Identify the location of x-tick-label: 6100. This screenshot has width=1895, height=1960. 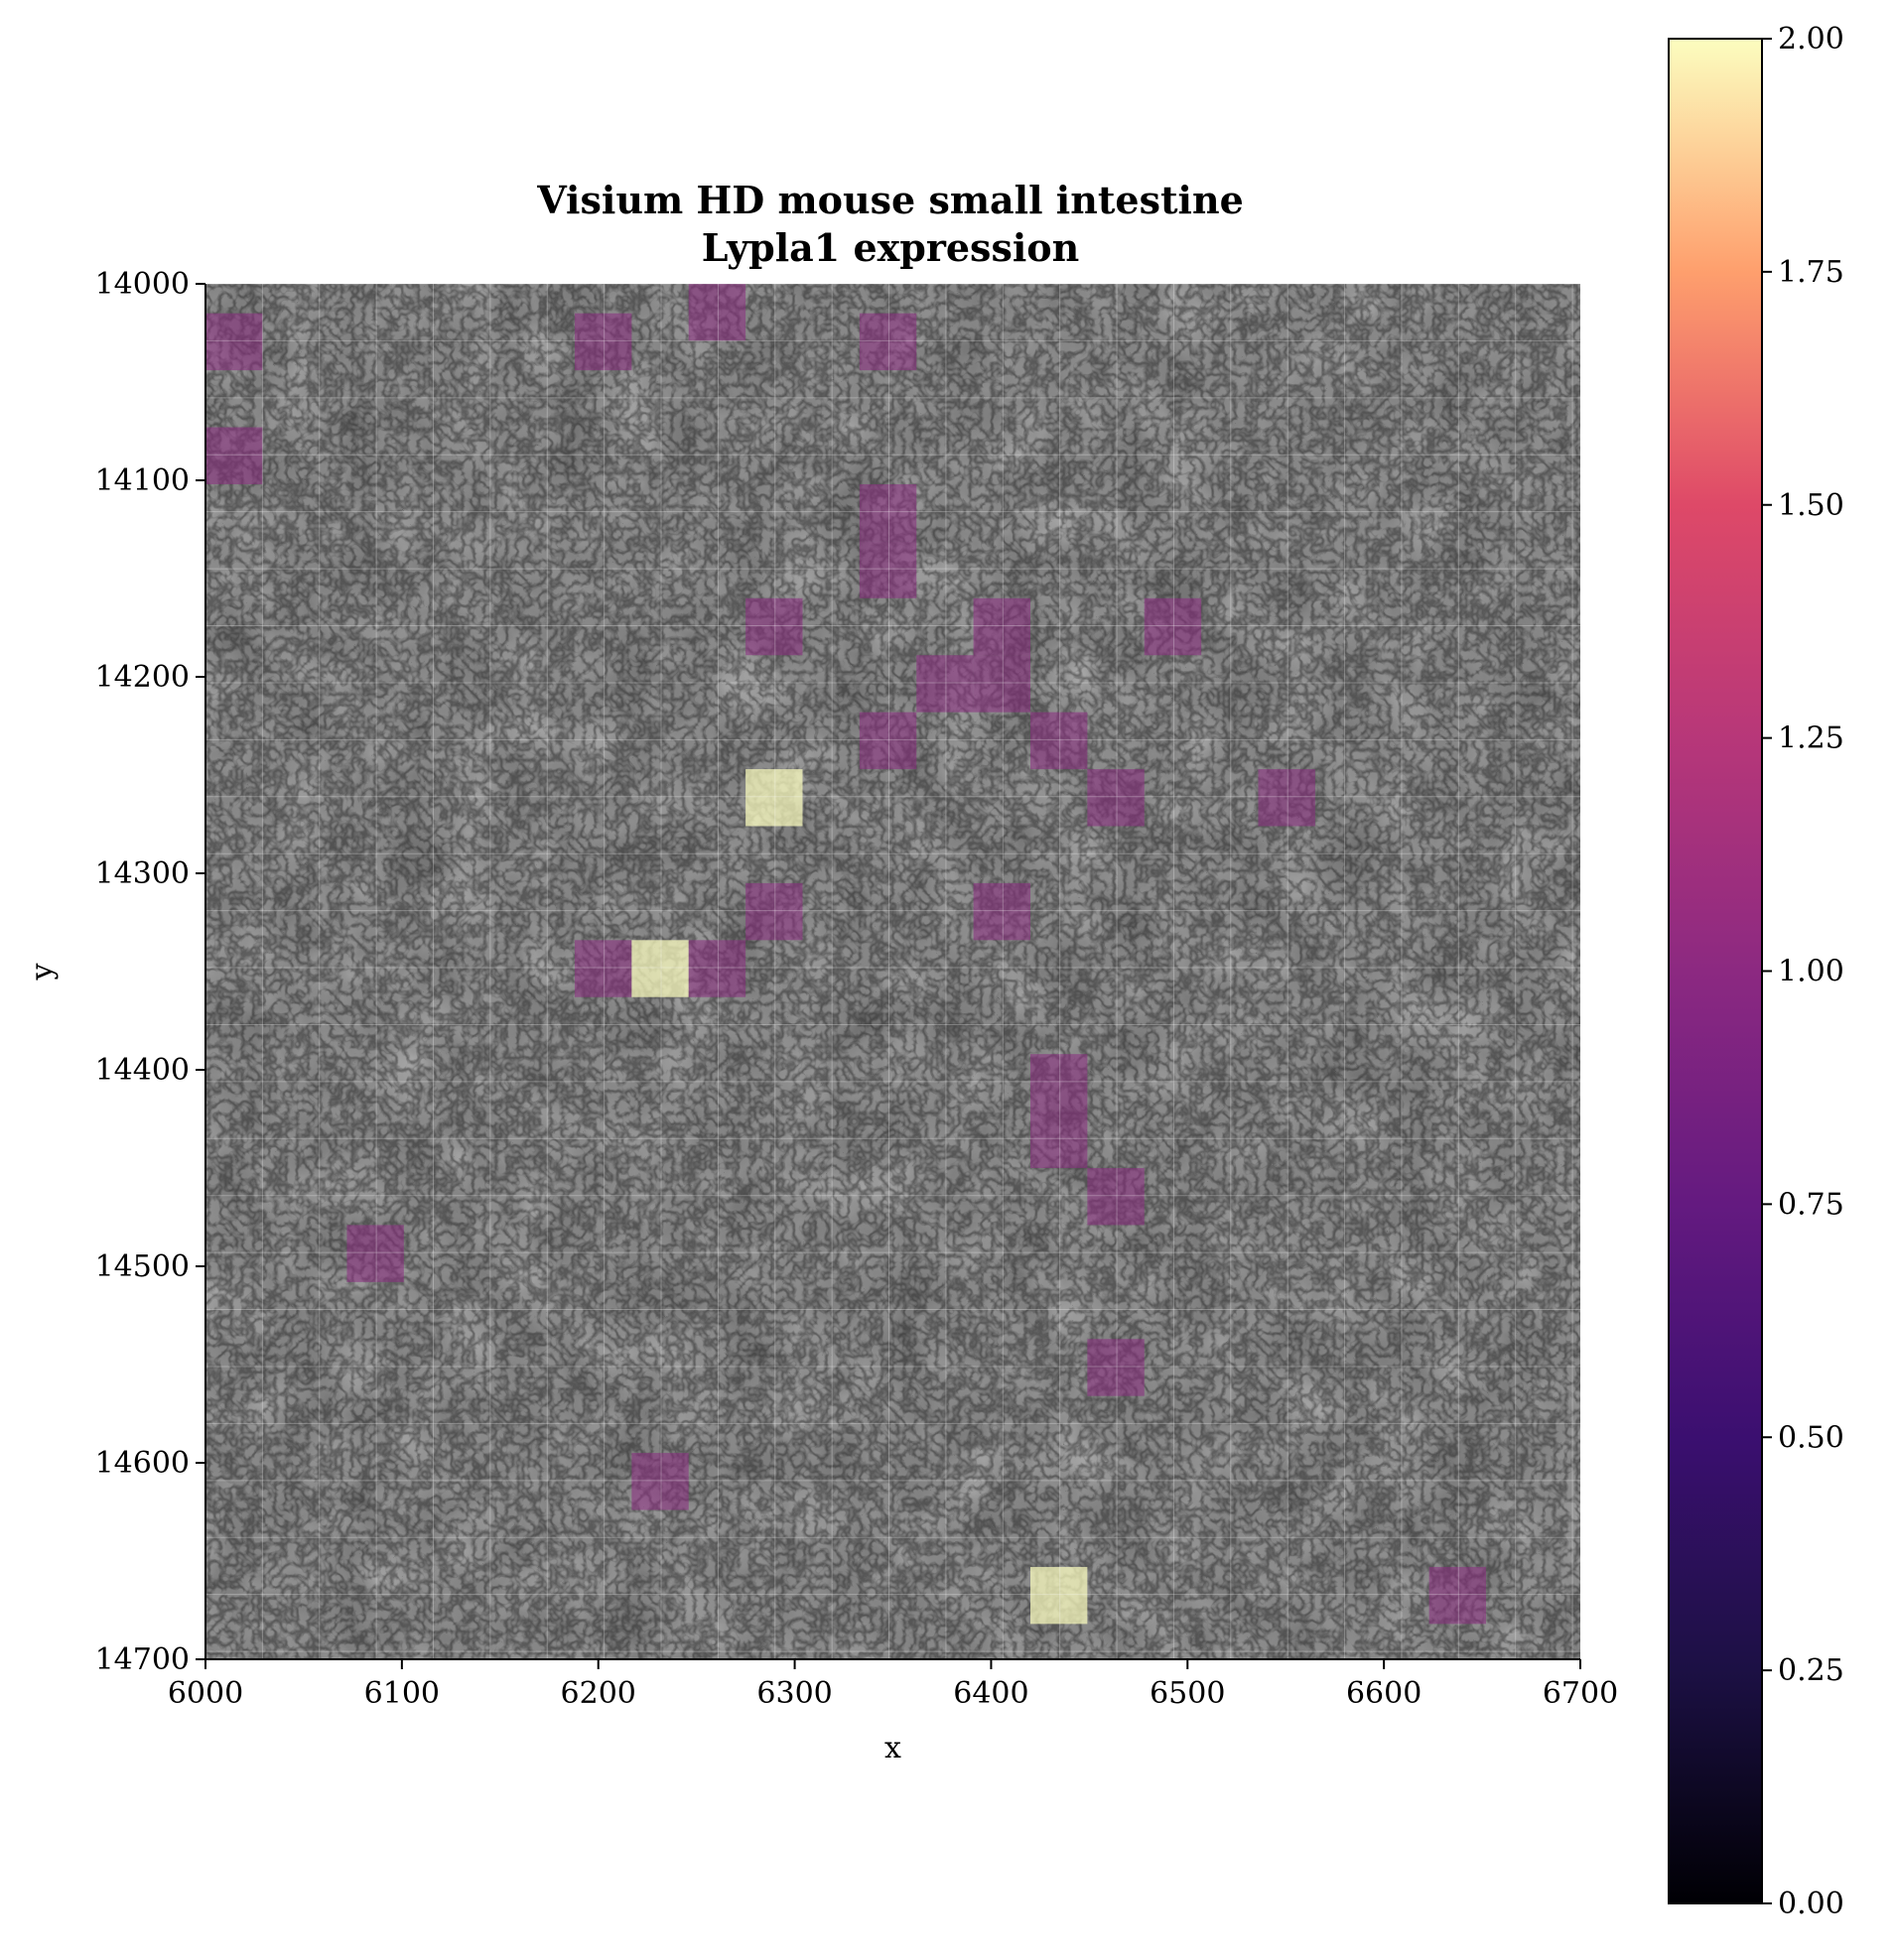
(402, 1693).